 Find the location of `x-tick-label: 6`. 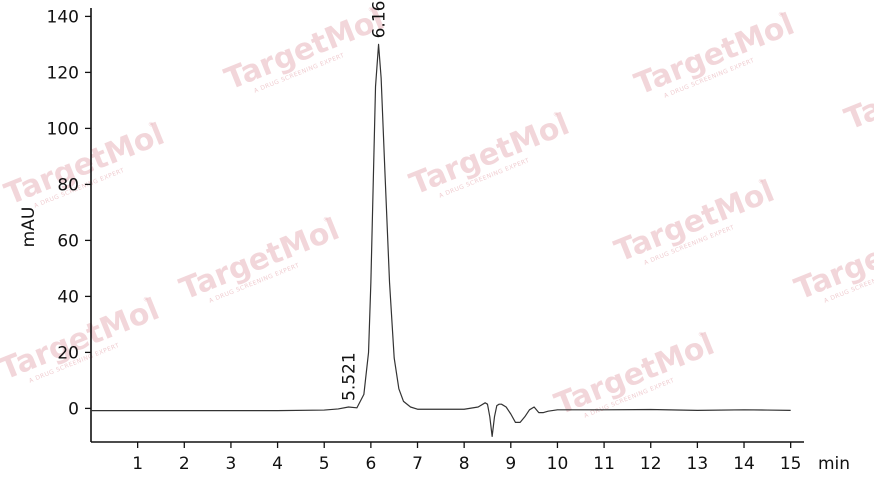

x-tick-label: 6 is located at coordinates (370, 464).